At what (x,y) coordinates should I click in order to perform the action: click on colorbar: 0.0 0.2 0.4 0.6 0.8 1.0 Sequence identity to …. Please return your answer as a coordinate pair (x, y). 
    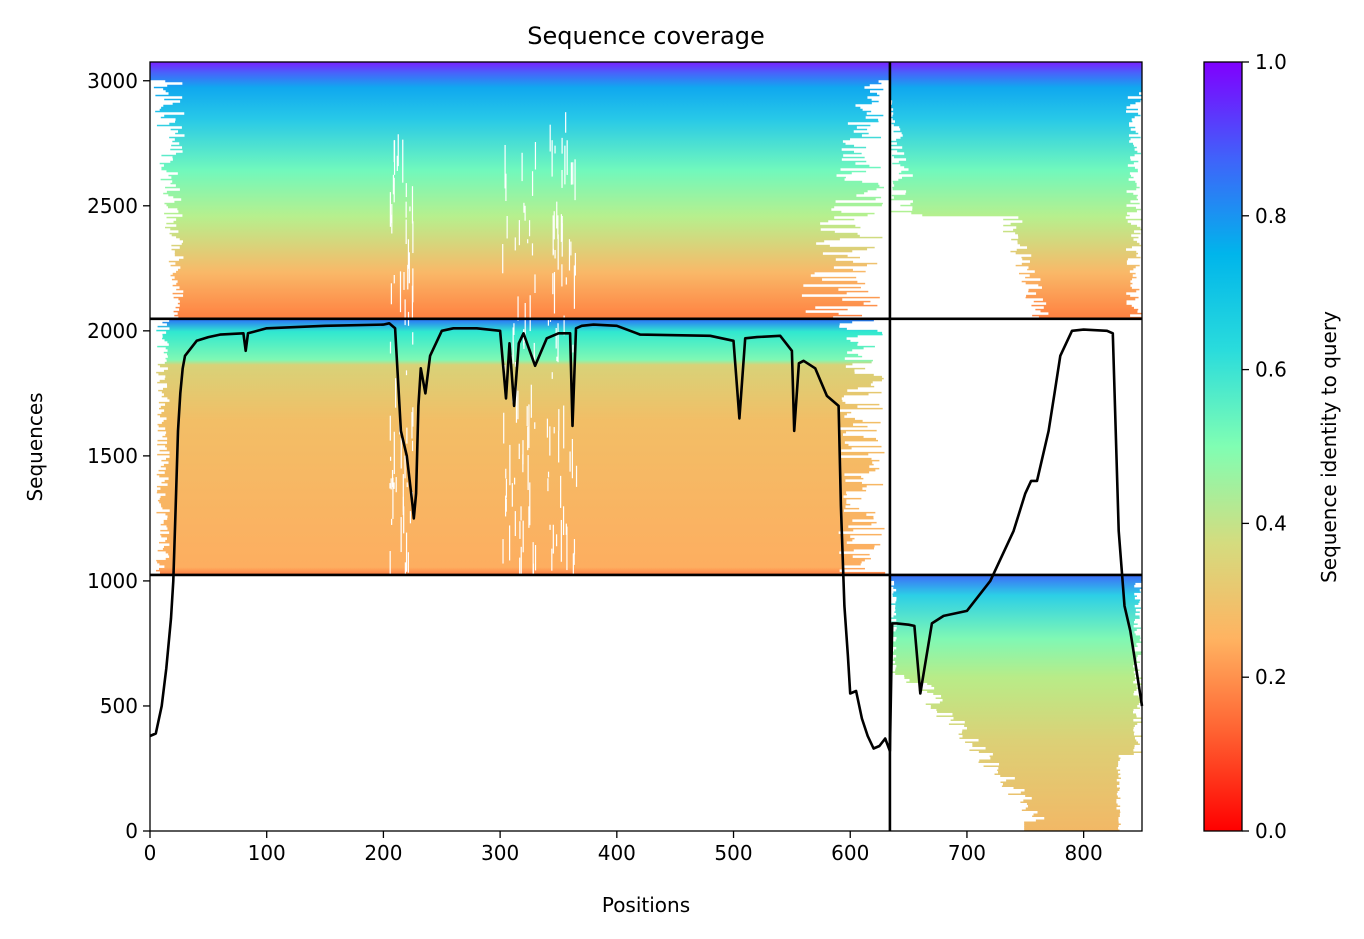
    Looking at the image, I should click on (1272, 446).